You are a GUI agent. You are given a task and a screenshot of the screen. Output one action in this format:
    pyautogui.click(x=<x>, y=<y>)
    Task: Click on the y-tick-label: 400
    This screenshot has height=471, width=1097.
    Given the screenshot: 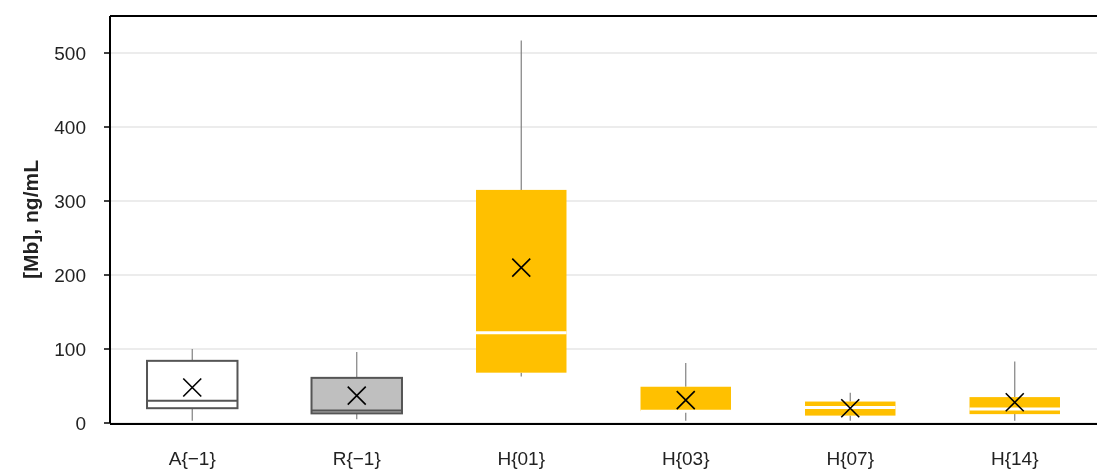 What is the action you would take?
    pyautogui.click(x=70, y=127)
    